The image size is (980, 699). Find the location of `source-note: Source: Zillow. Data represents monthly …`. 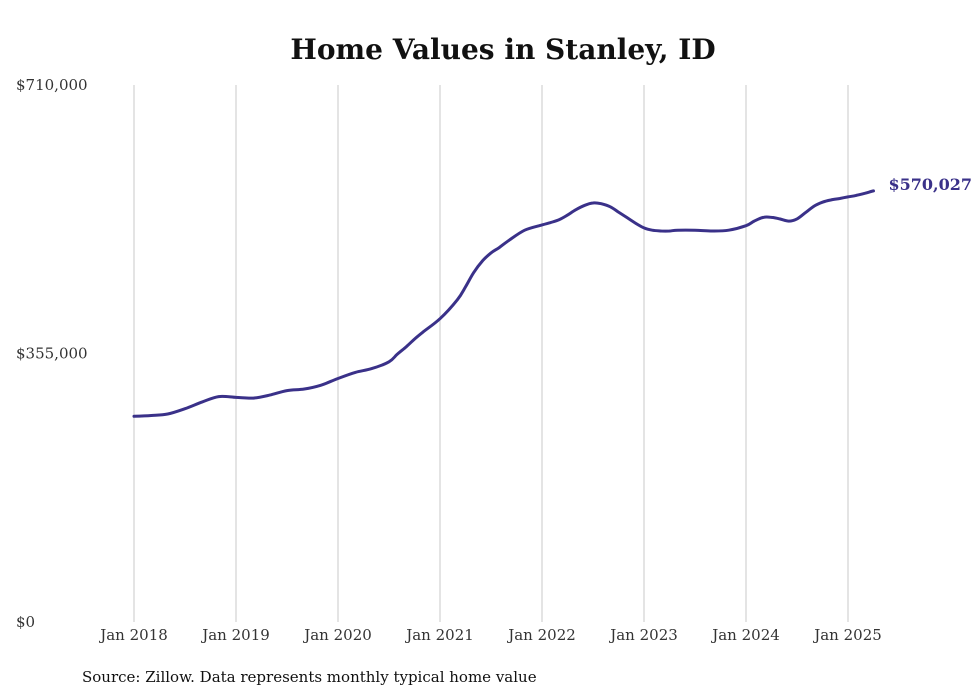

source-note: Source: Zillow. Data represents monthly … is located at coordinates (309, 677).